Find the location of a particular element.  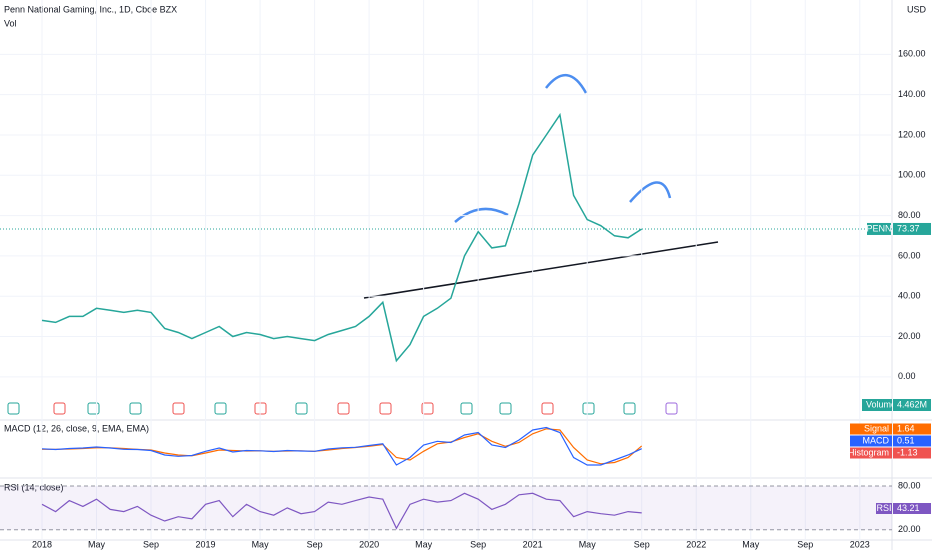

legend-value: 0.51 is located at coordinates (906, 440).